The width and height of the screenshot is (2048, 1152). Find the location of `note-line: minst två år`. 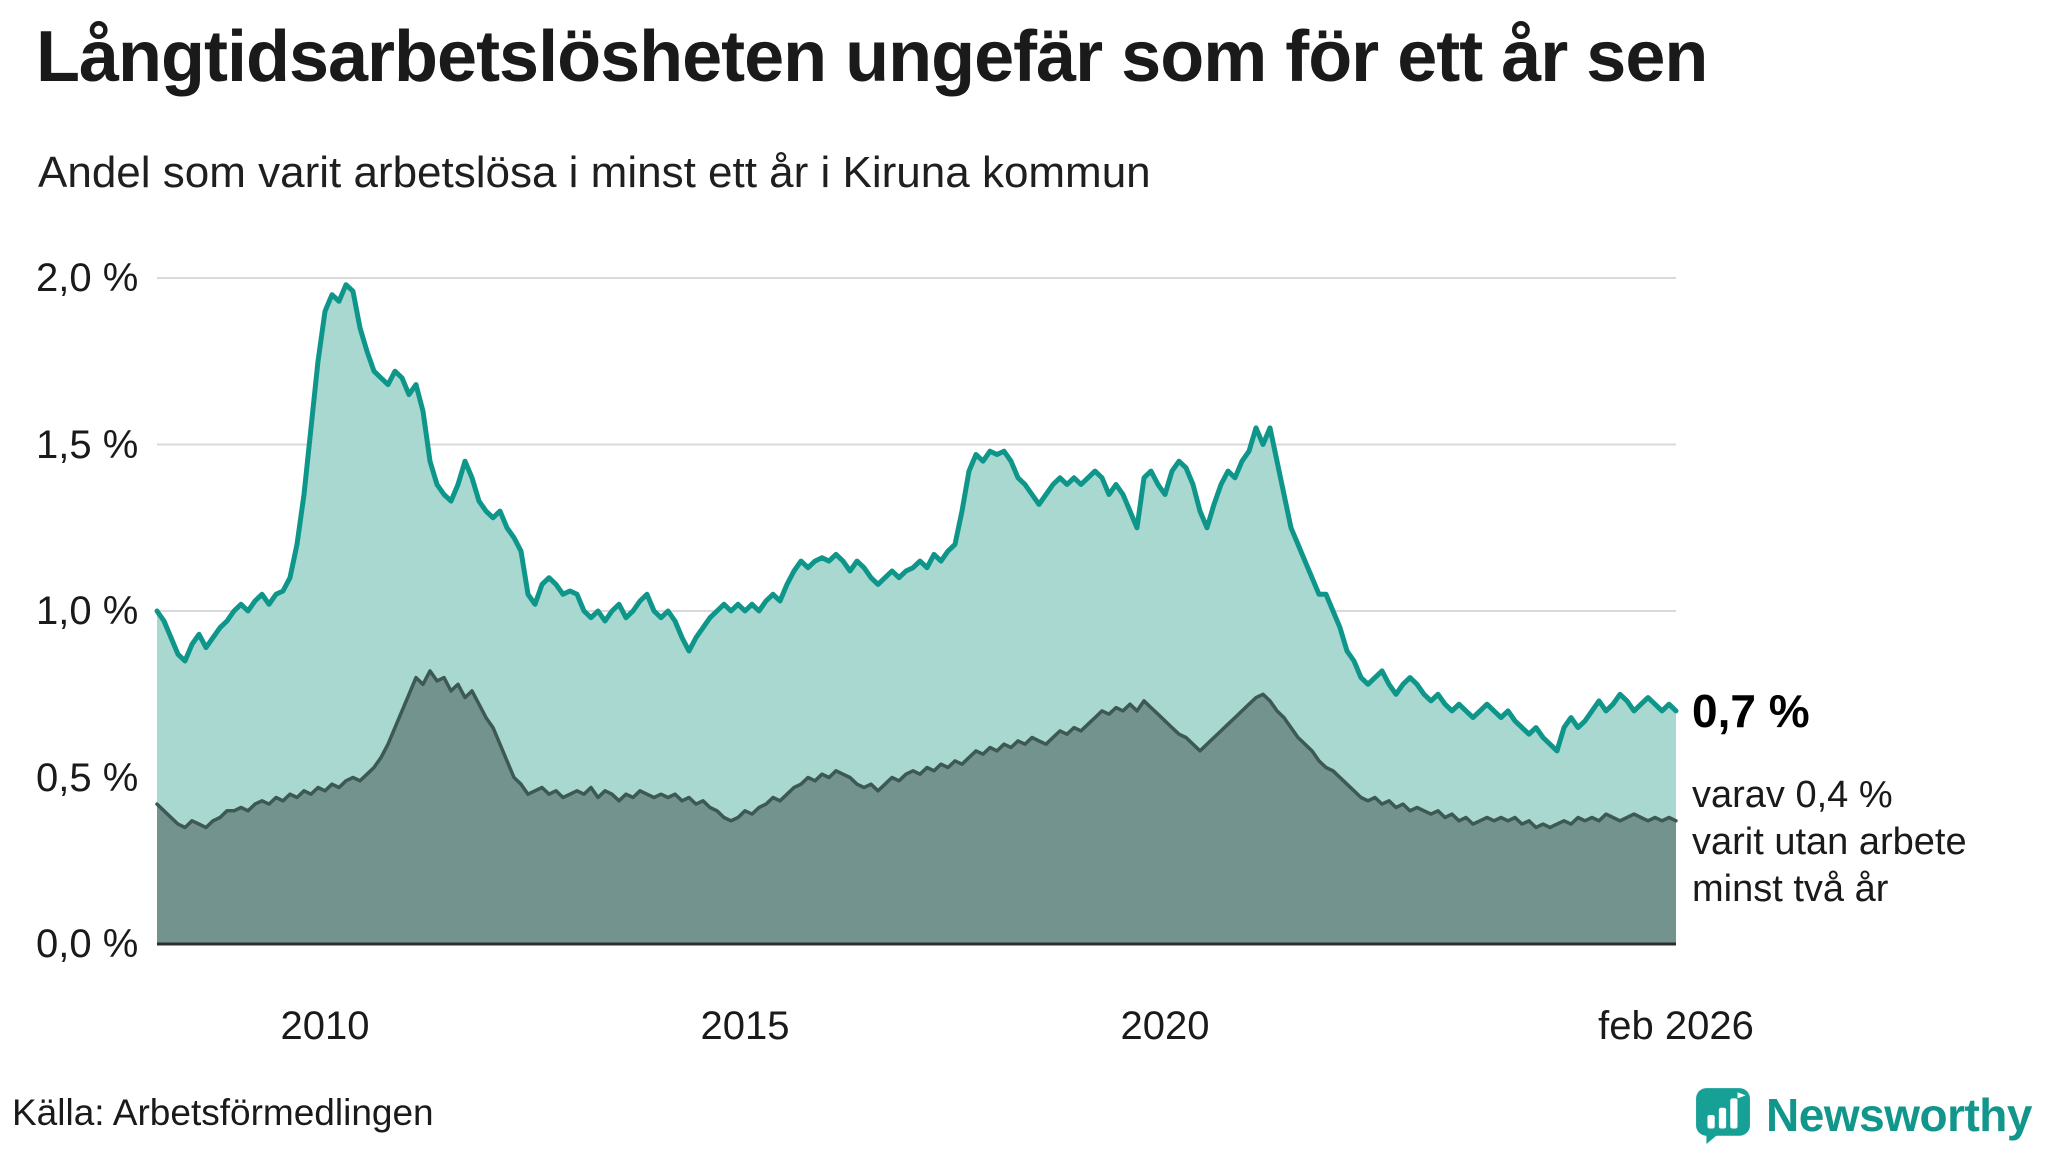

note-line: minst två år is located at coordinates (1790, 889).